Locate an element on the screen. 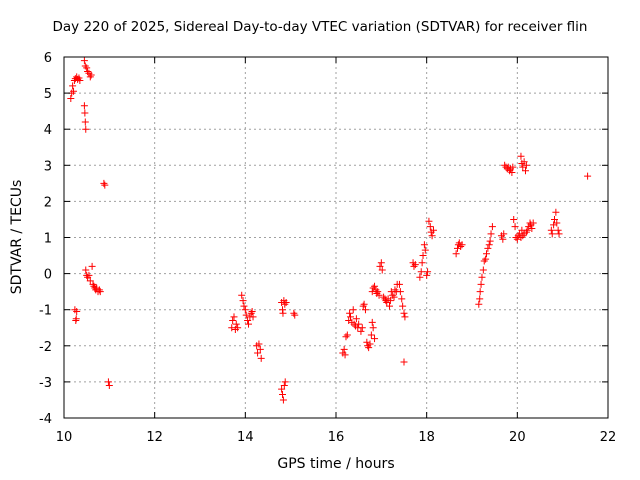 This screenshot has height=480, width=640. x-tick-label: 10 is located at coordinates (64, 437).